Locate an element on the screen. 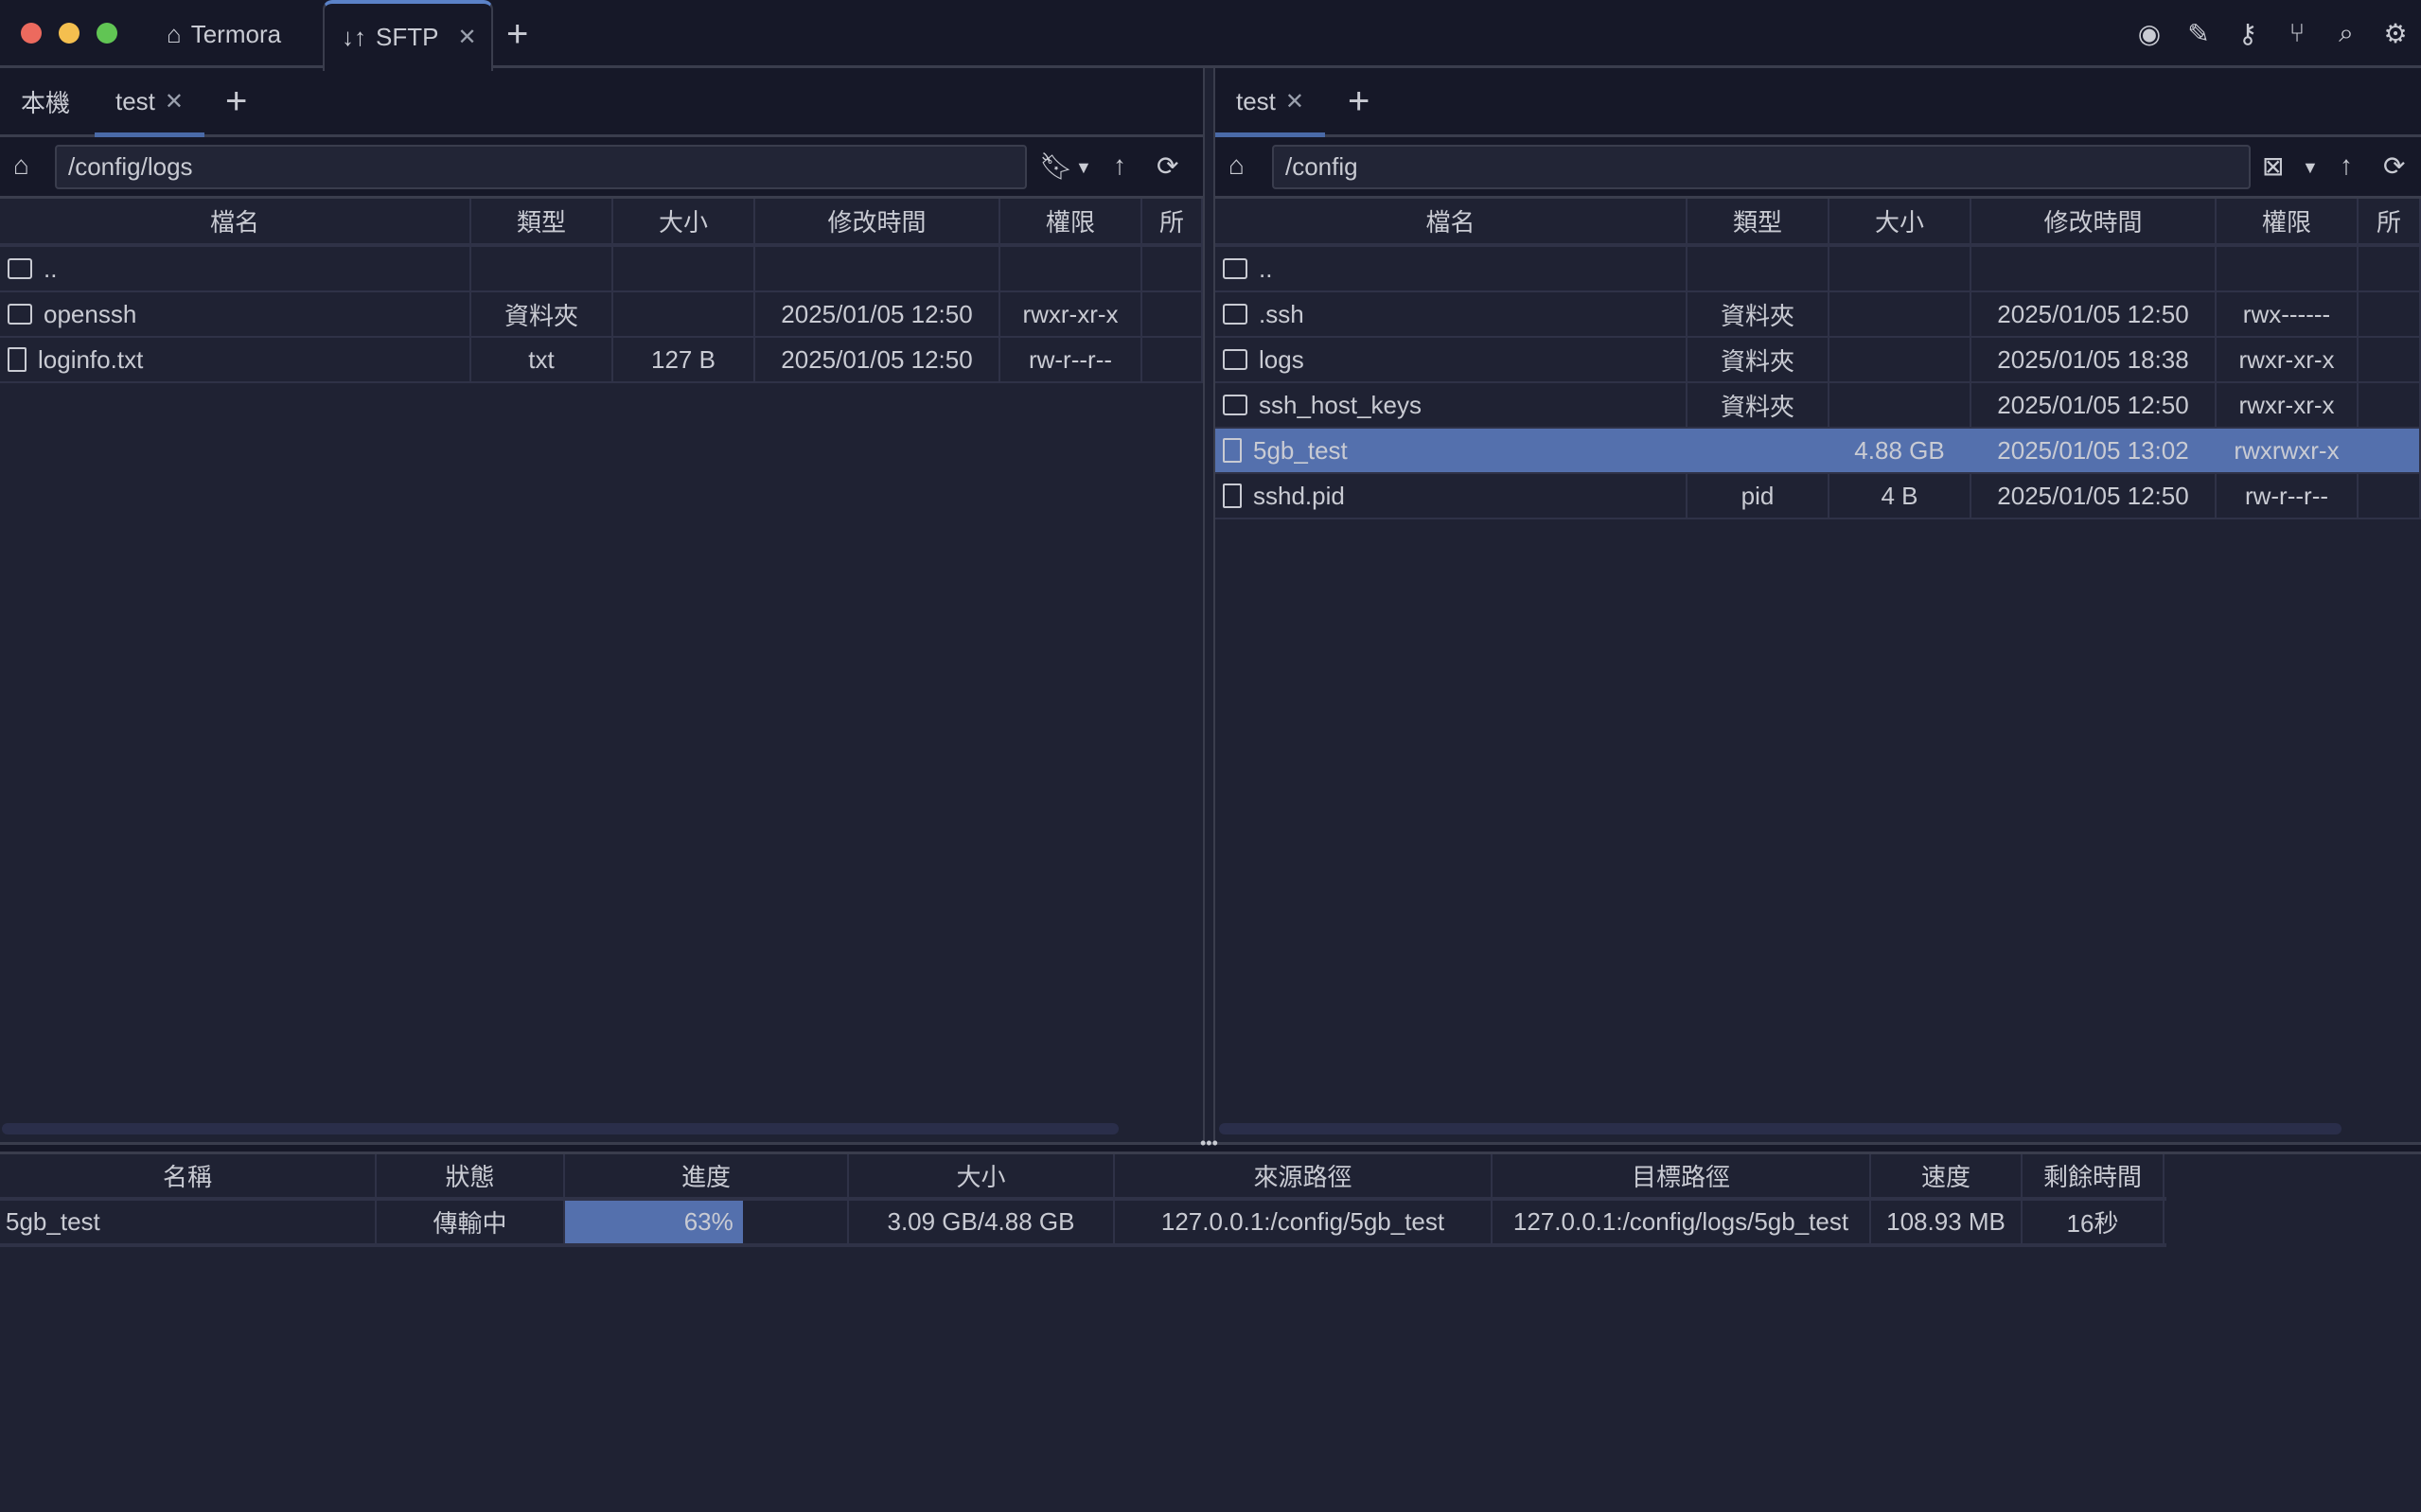 This screenshot has width=2421, height=1512. bookmark-icon: 🔖︎ is located at coordinates (1056, 166).